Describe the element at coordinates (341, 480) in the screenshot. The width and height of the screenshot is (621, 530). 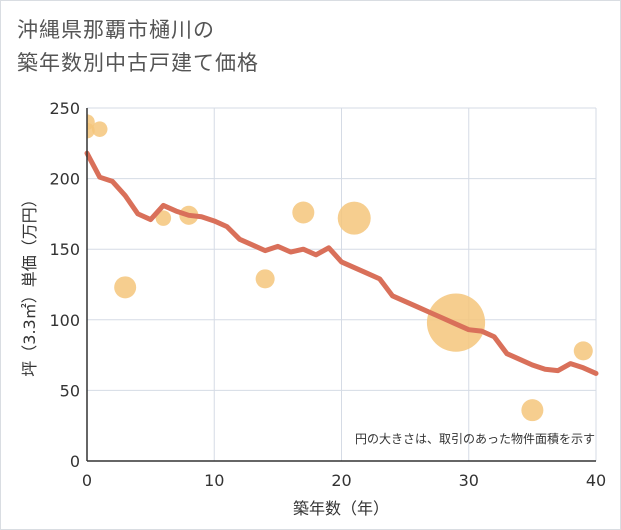
I see `x-tick-label-20: 20` at that location.